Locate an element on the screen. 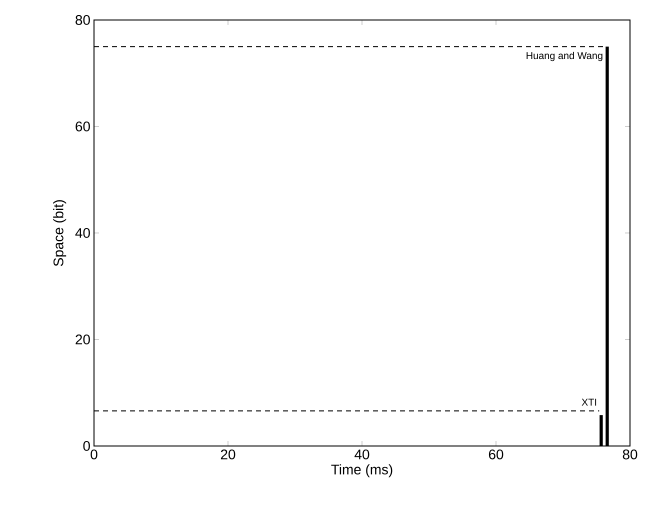  y-tick-label: 0 is located at coordinates (86, 446).